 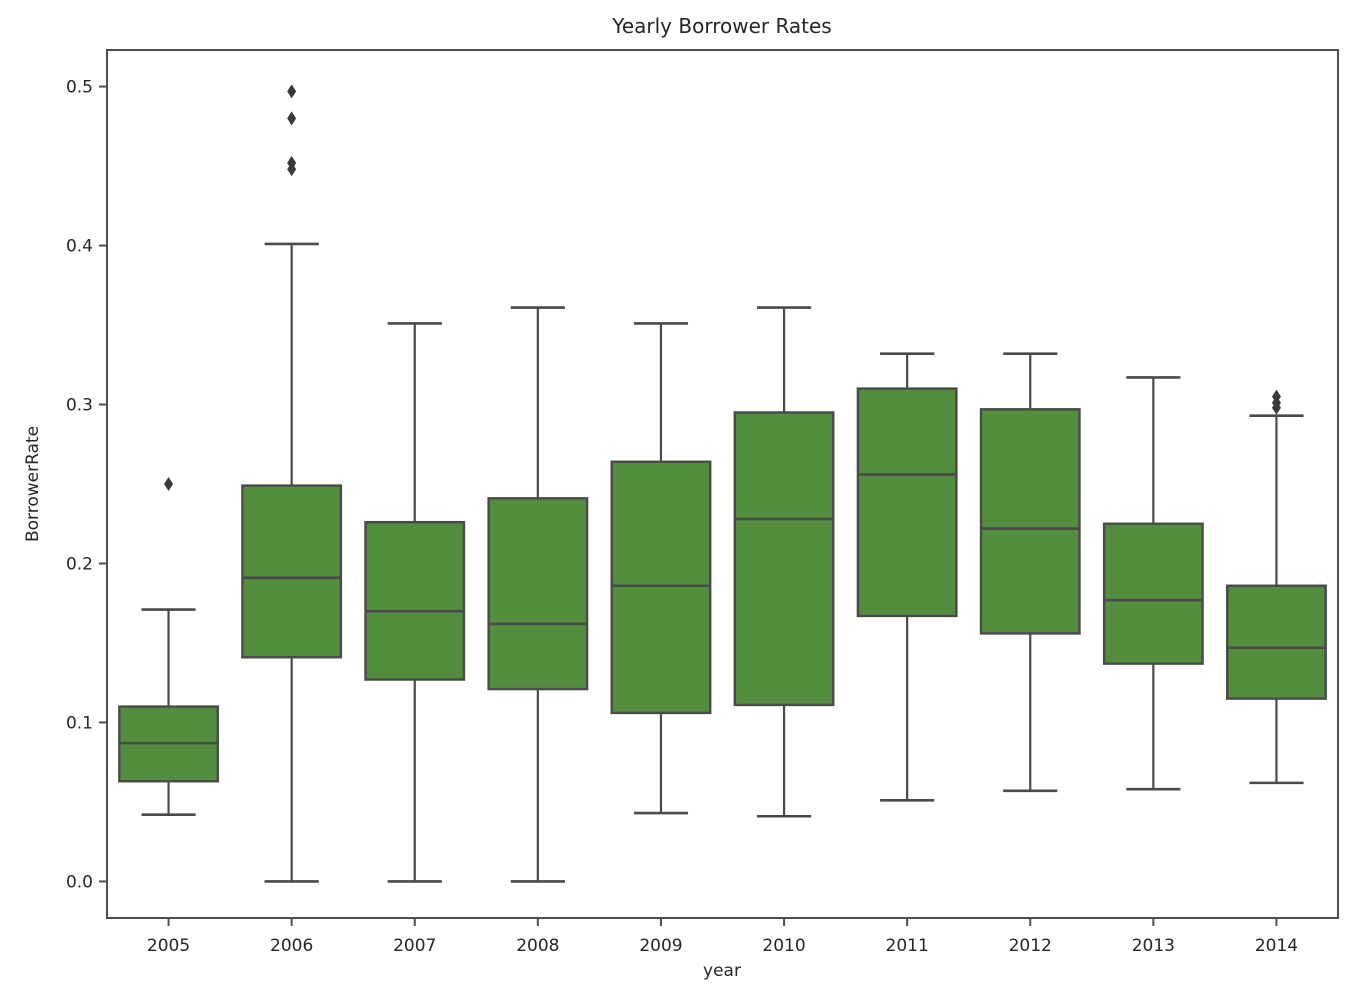 What do you see at coordinates (79, 406) in the screenshot?
I see `y-tick-label: 0.3` at bounding box center [79, 406].